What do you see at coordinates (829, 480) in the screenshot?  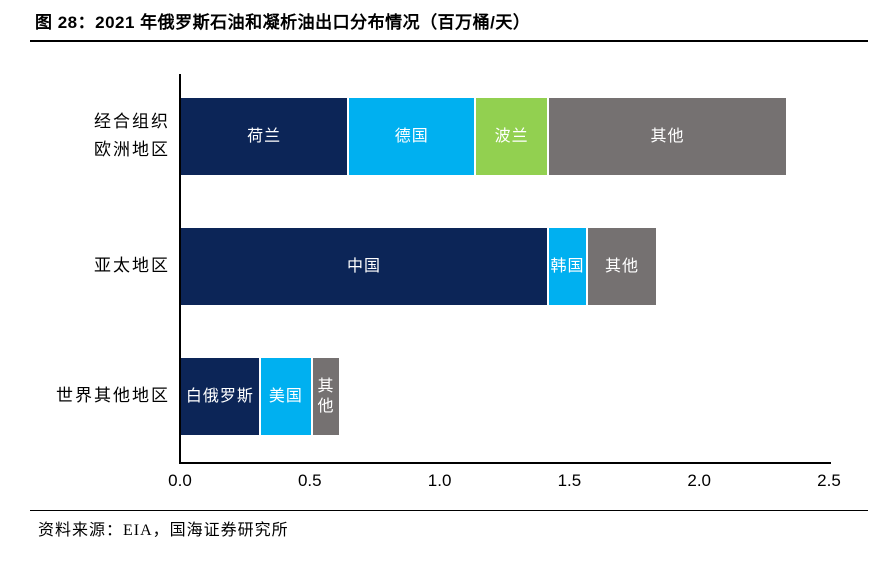 I see `x-axis-tick-label: 2.5` at bounding box center [829, 480].